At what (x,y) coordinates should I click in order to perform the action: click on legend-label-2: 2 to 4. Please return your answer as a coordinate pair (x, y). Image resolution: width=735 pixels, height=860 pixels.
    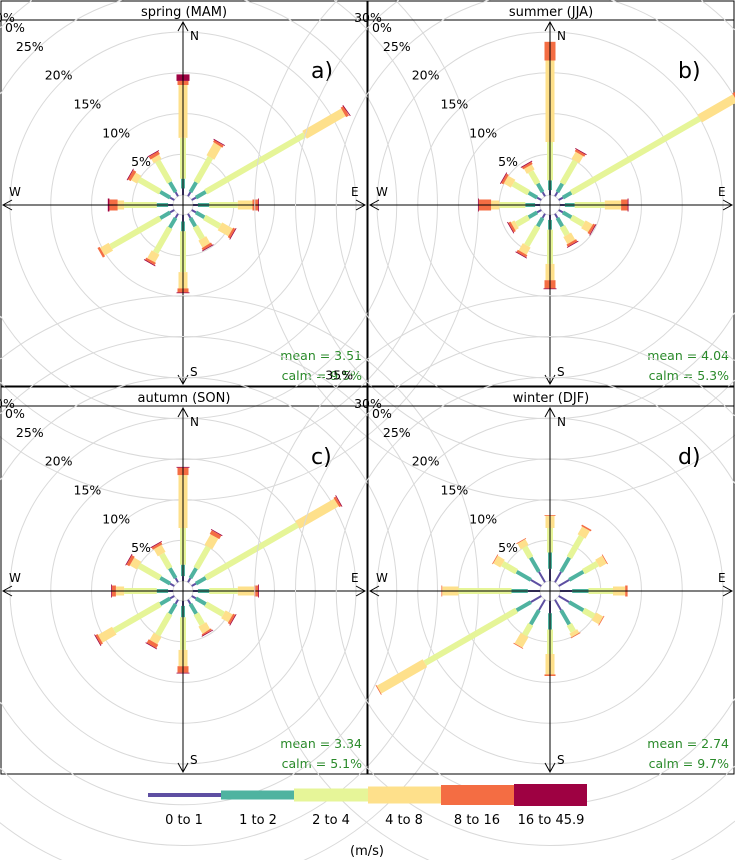
    Looking at the image, I should click on (331, 820).